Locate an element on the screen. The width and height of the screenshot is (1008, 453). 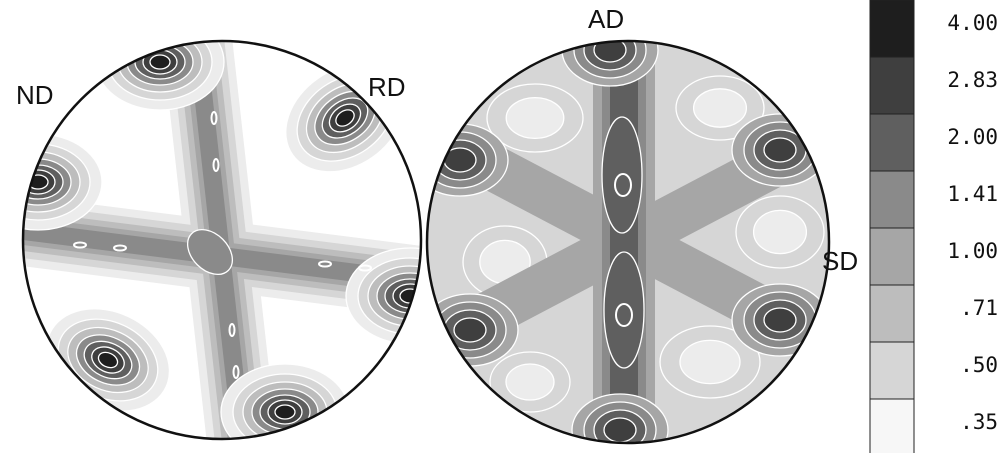
central-peak-lower is located at coordinates (624, 310).